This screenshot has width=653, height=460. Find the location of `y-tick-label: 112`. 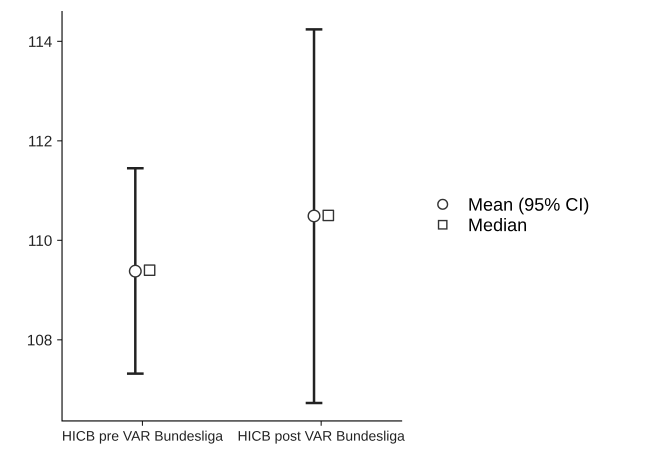

y-tick-label: 112 is located at coordinates (40, 141).